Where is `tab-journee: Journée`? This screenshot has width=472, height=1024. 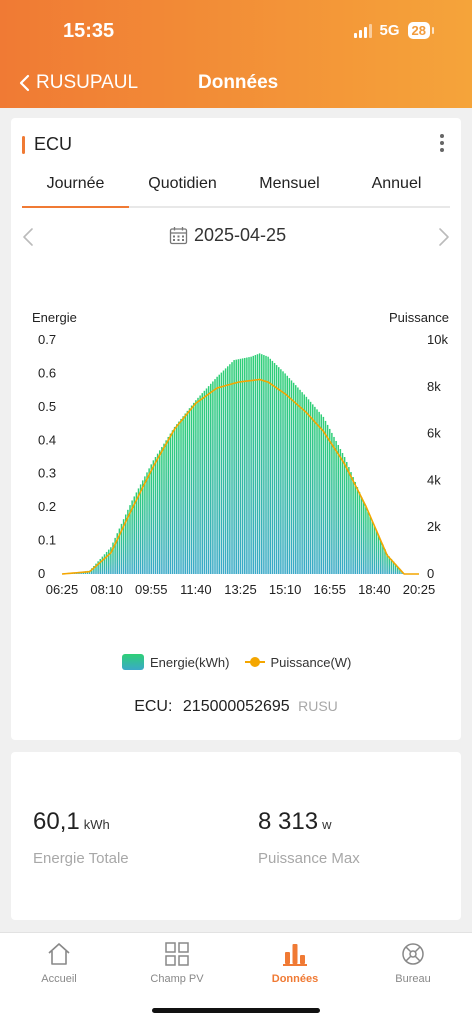
tab-journee: Journée is located at coordinates (75, 191).